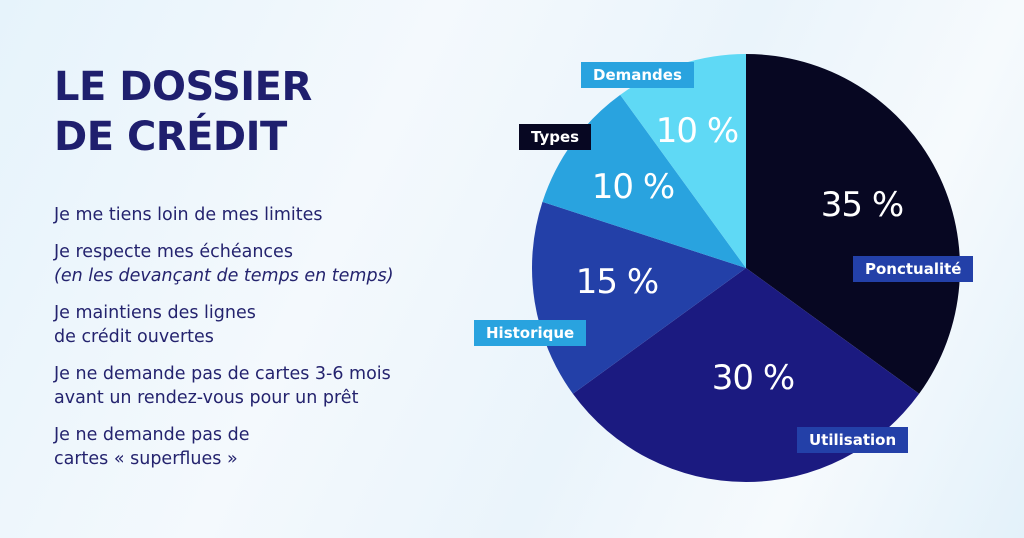  I want to click on tip-item: Je me tiens loin de mes limites, so click(224, 215).